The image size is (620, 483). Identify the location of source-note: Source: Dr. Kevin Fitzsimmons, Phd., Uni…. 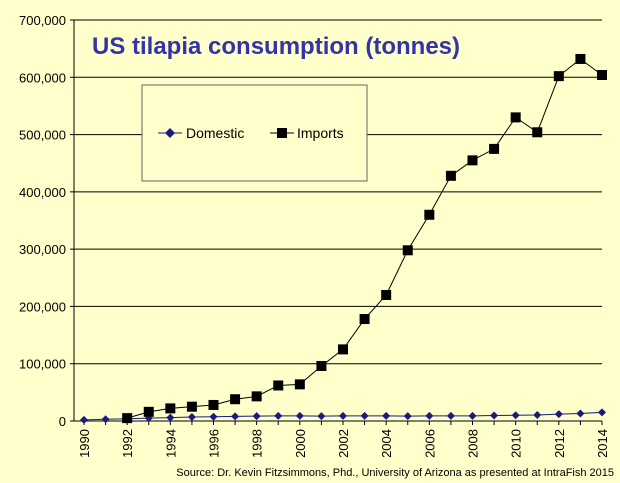
(395, 473).